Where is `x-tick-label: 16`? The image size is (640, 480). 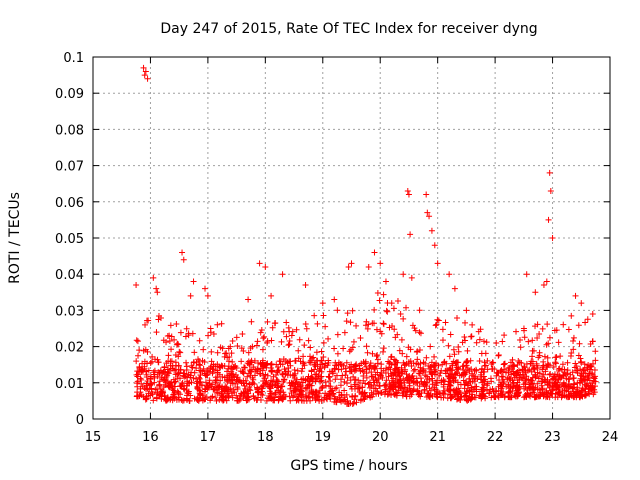
x-tick-label: 16 is located at coordinates (150, 437).